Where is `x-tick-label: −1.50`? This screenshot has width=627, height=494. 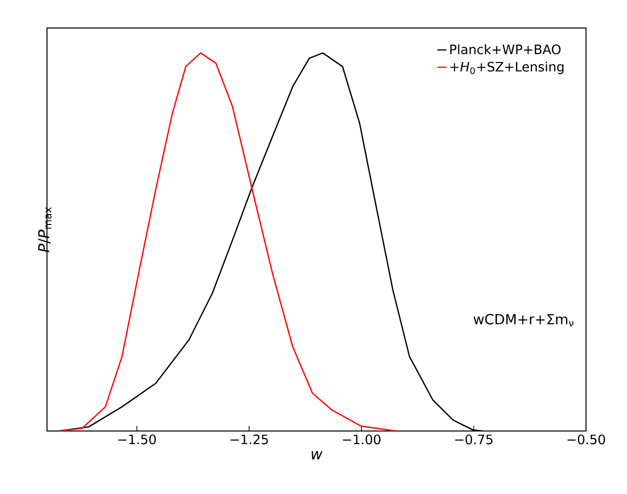 x-tick-label: −1.50 is located at coordinates (137, 439).